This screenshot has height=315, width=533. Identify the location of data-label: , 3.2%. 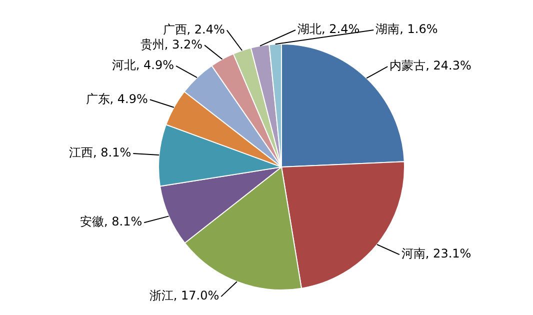
(183, 44).